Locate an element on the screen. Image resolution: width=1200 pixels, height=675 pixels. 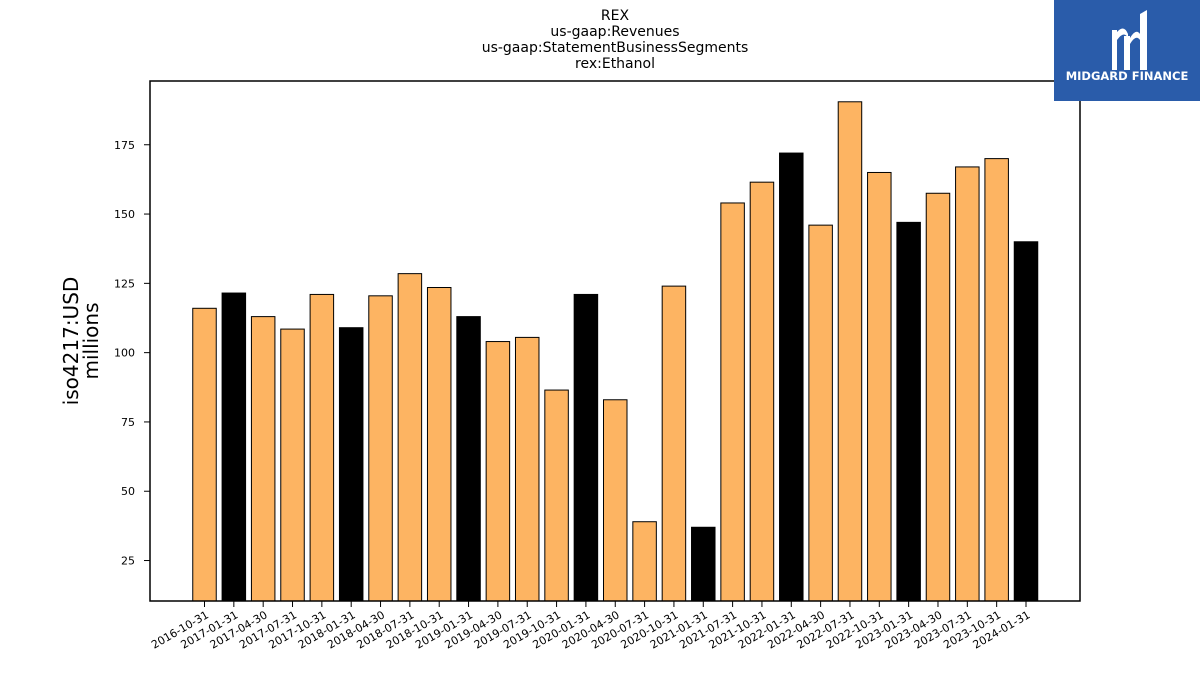
y-tick-label: 50 is located at coordinates (128, 491).